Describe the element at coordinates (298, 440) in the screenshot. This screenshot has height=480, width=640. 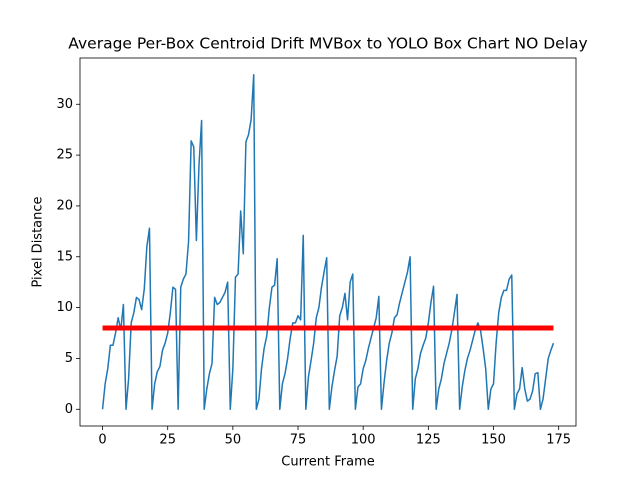
I see `x-tick-label: 75` at that location.